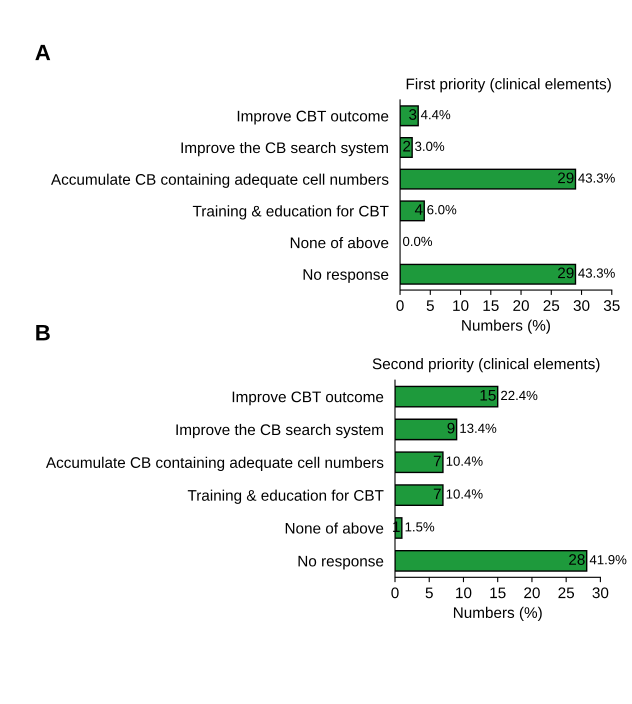  Describe the element at coordinates (417, 241) in the screenshot. I see `annotation: 0.0%` at that location.